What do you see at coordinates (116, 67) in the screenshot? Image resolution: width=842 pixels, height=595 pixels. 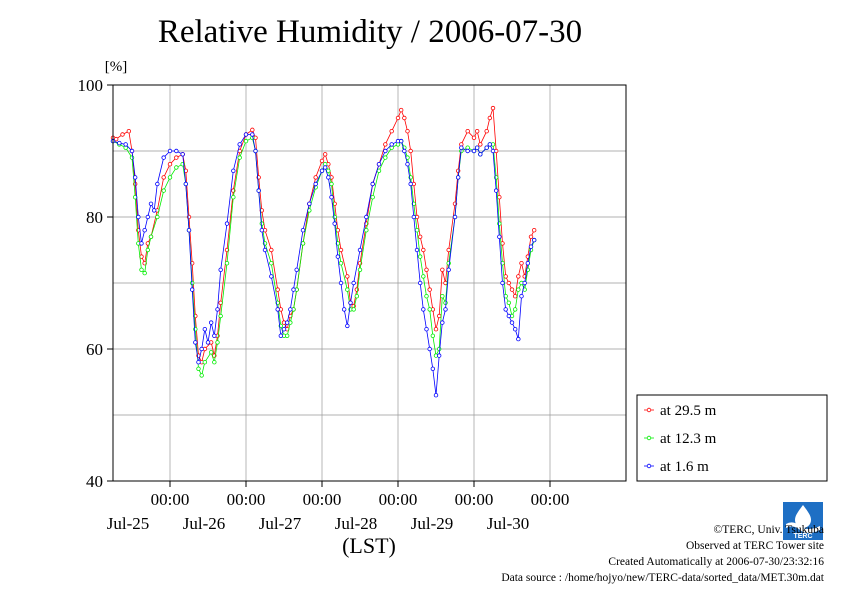 I see `y-axis-label: [%]` at bounding box center [116, 67].